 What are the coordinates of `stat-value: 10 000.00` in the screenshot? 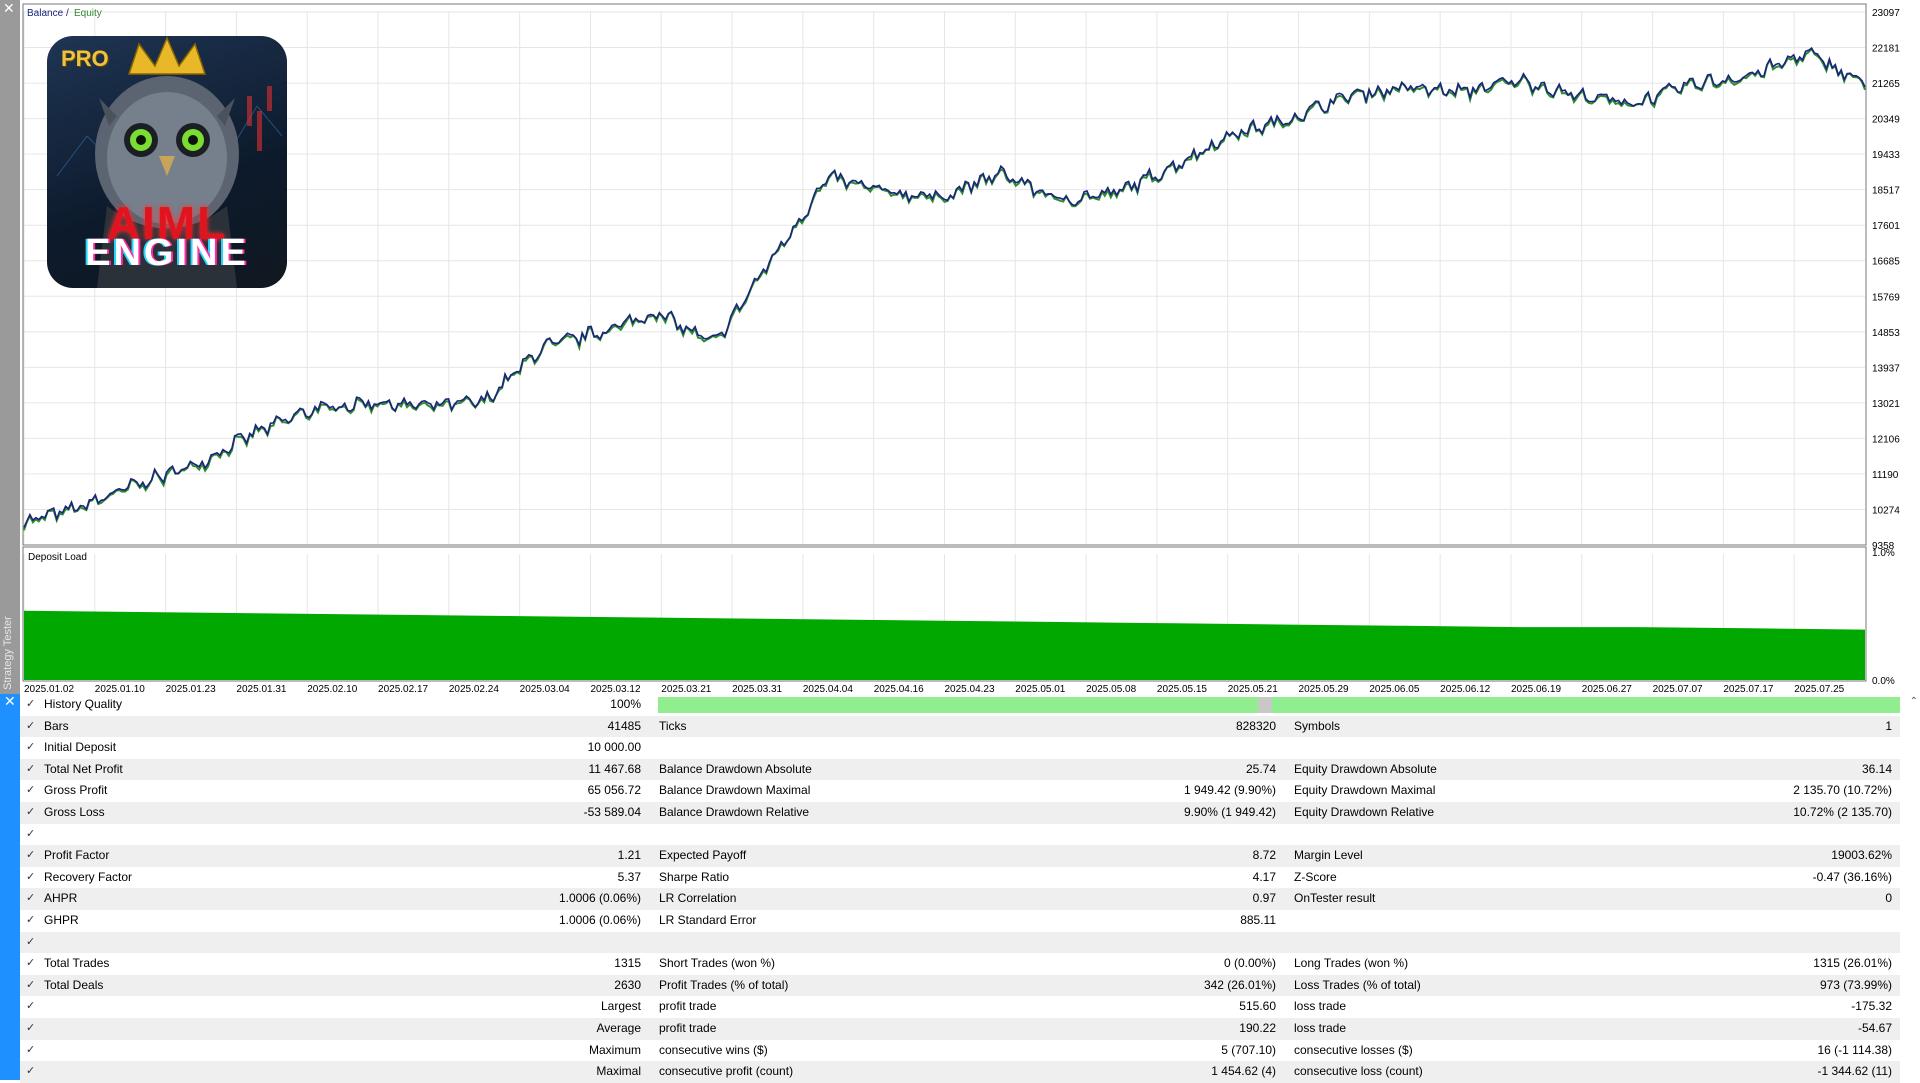 It's located at (614, 747).